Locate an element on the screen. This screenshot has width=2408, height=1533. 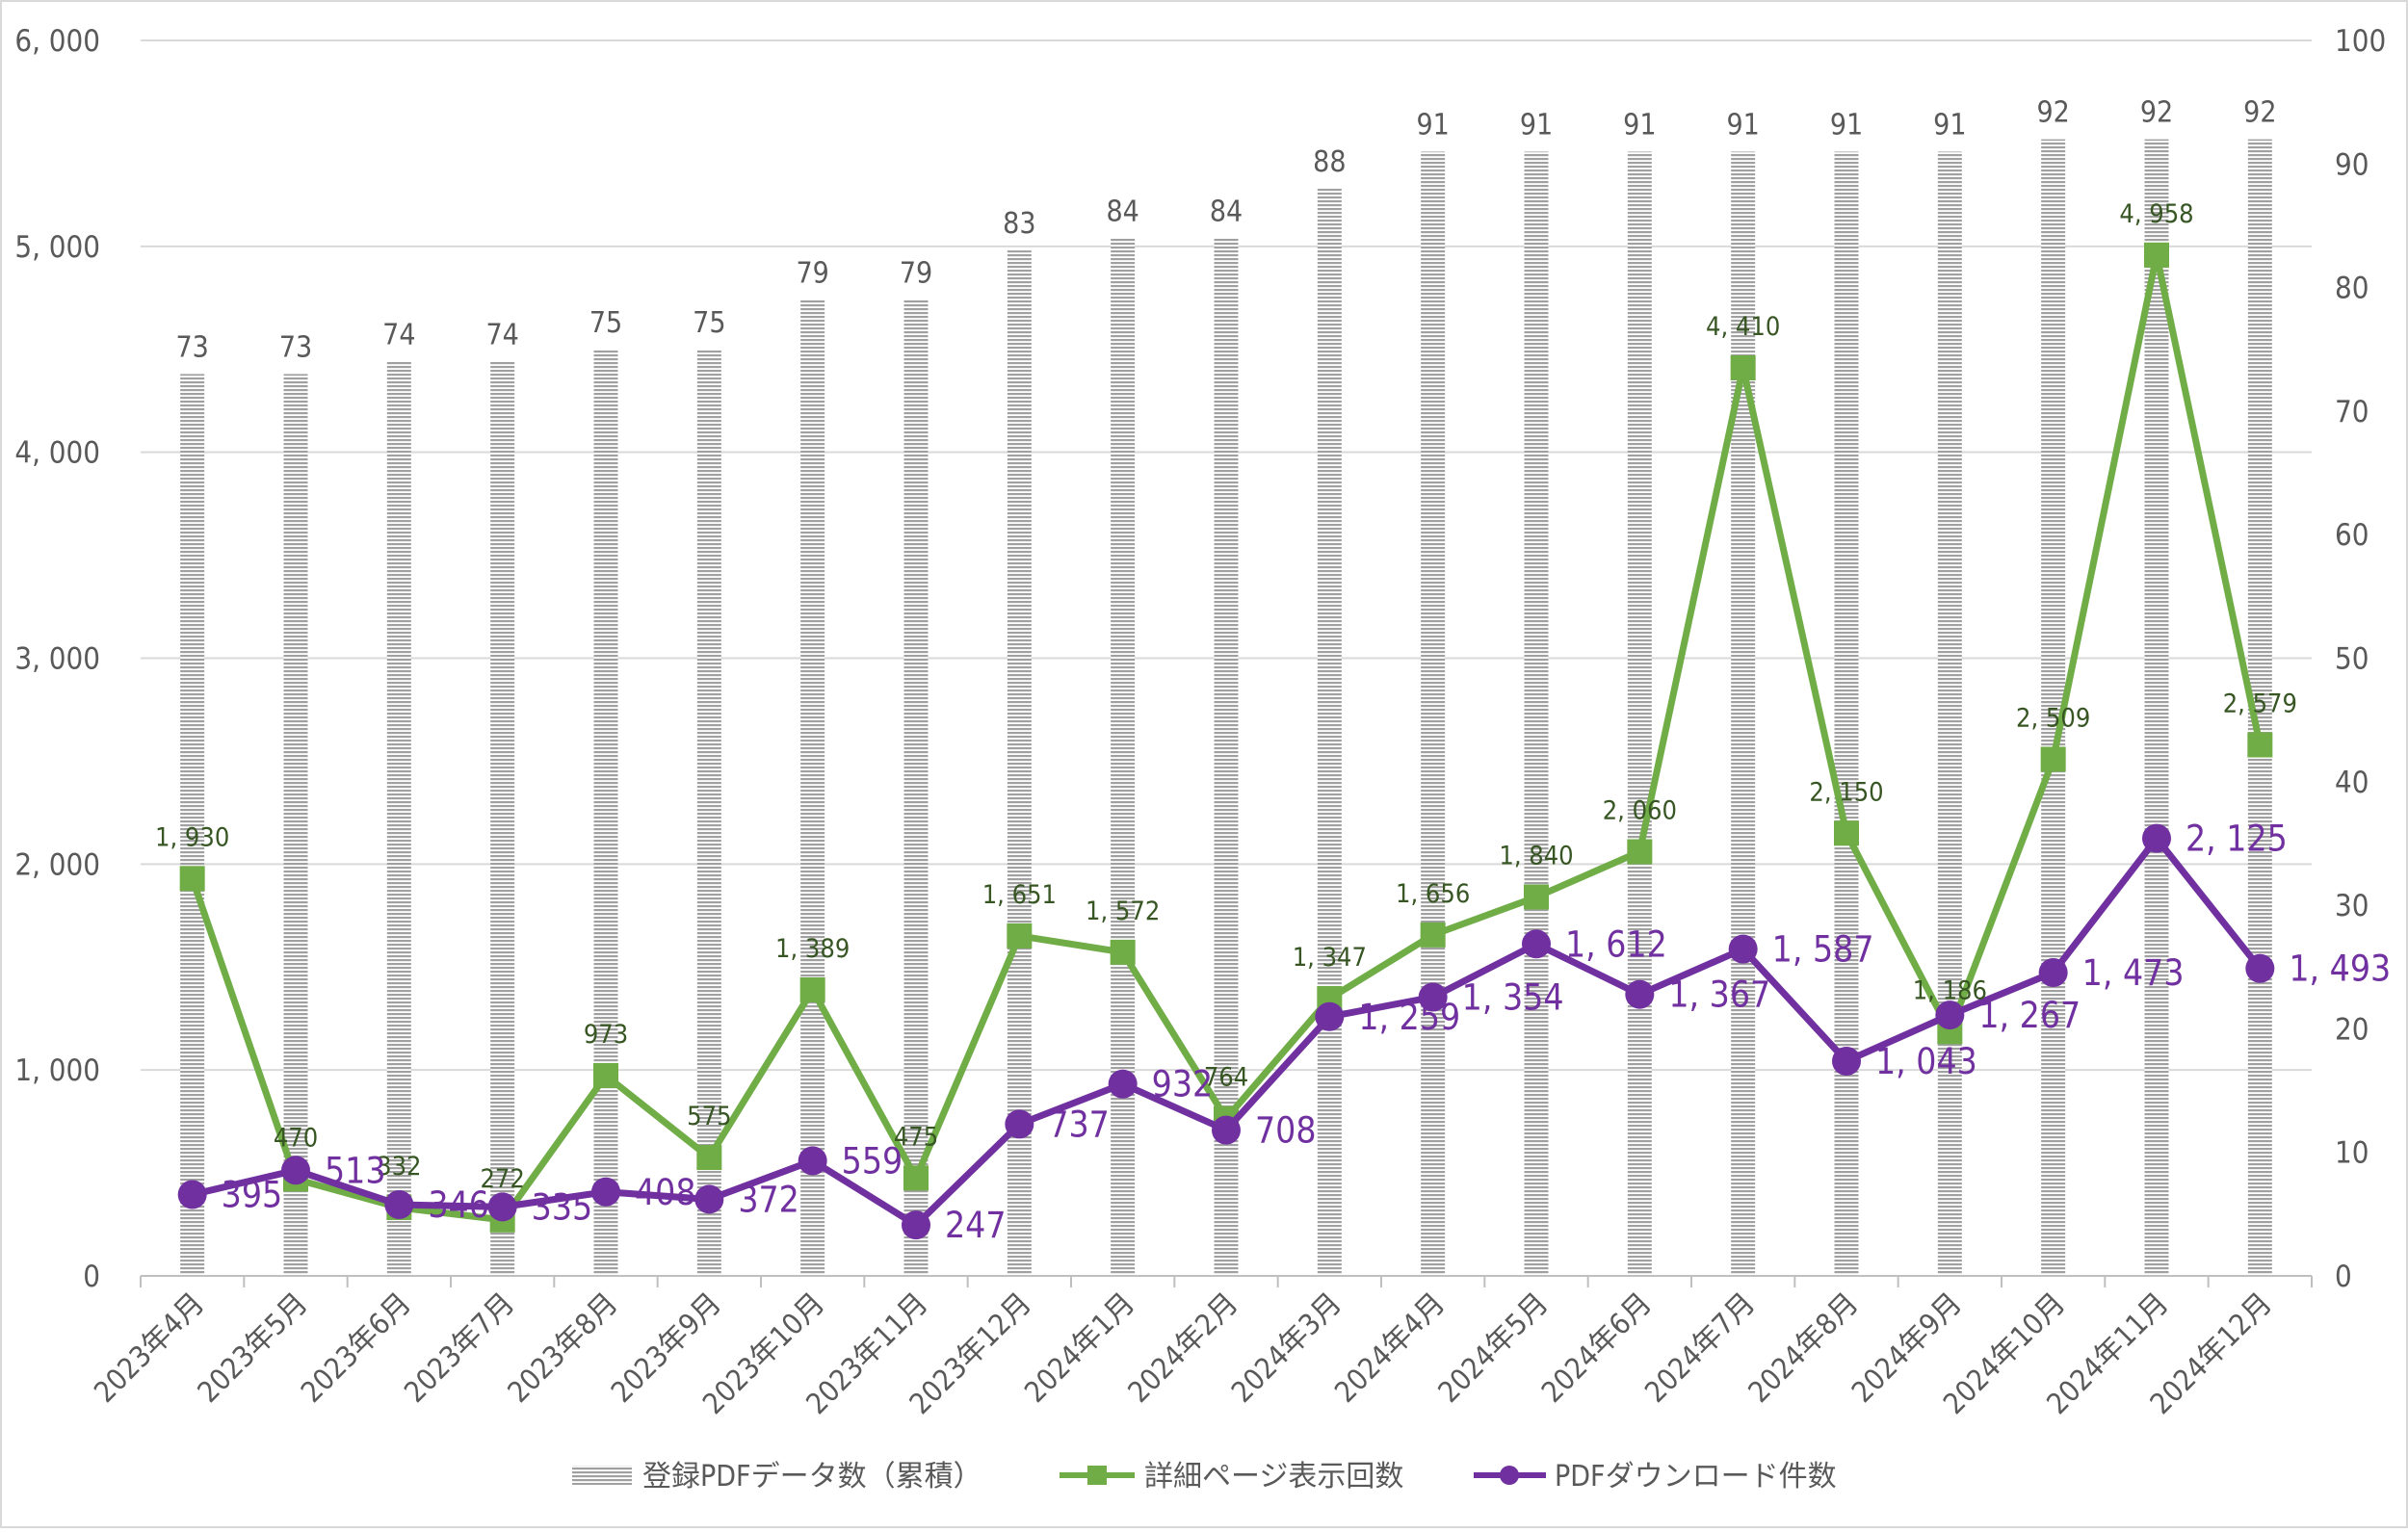
pdf-downloads-data-label: 1, 587 is located at coordinates (1823, 950).